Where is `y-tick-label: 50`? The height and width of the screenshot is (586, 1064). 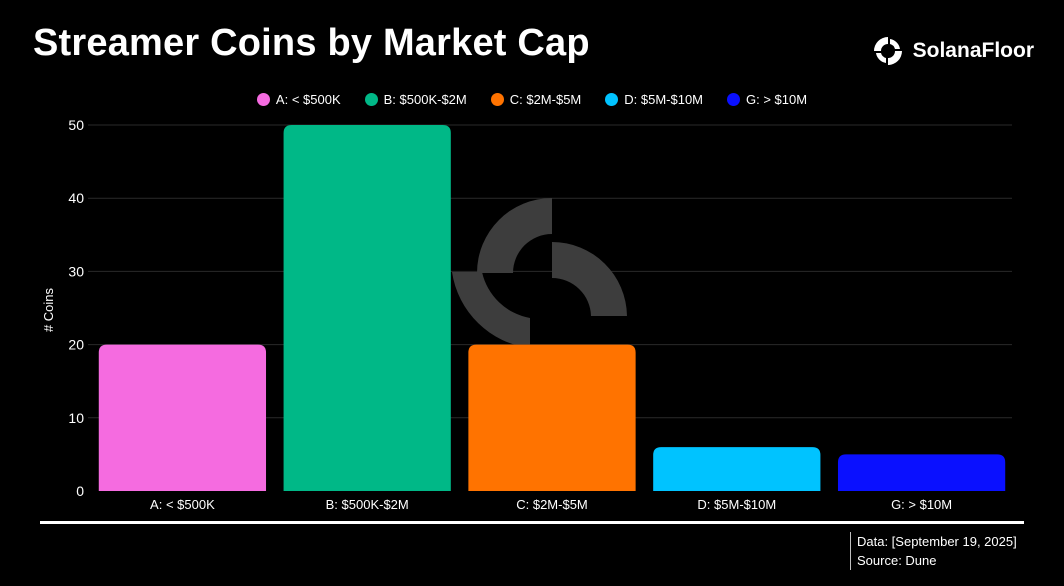
y-tick-label: 50 is located at coordinates (76, 125).